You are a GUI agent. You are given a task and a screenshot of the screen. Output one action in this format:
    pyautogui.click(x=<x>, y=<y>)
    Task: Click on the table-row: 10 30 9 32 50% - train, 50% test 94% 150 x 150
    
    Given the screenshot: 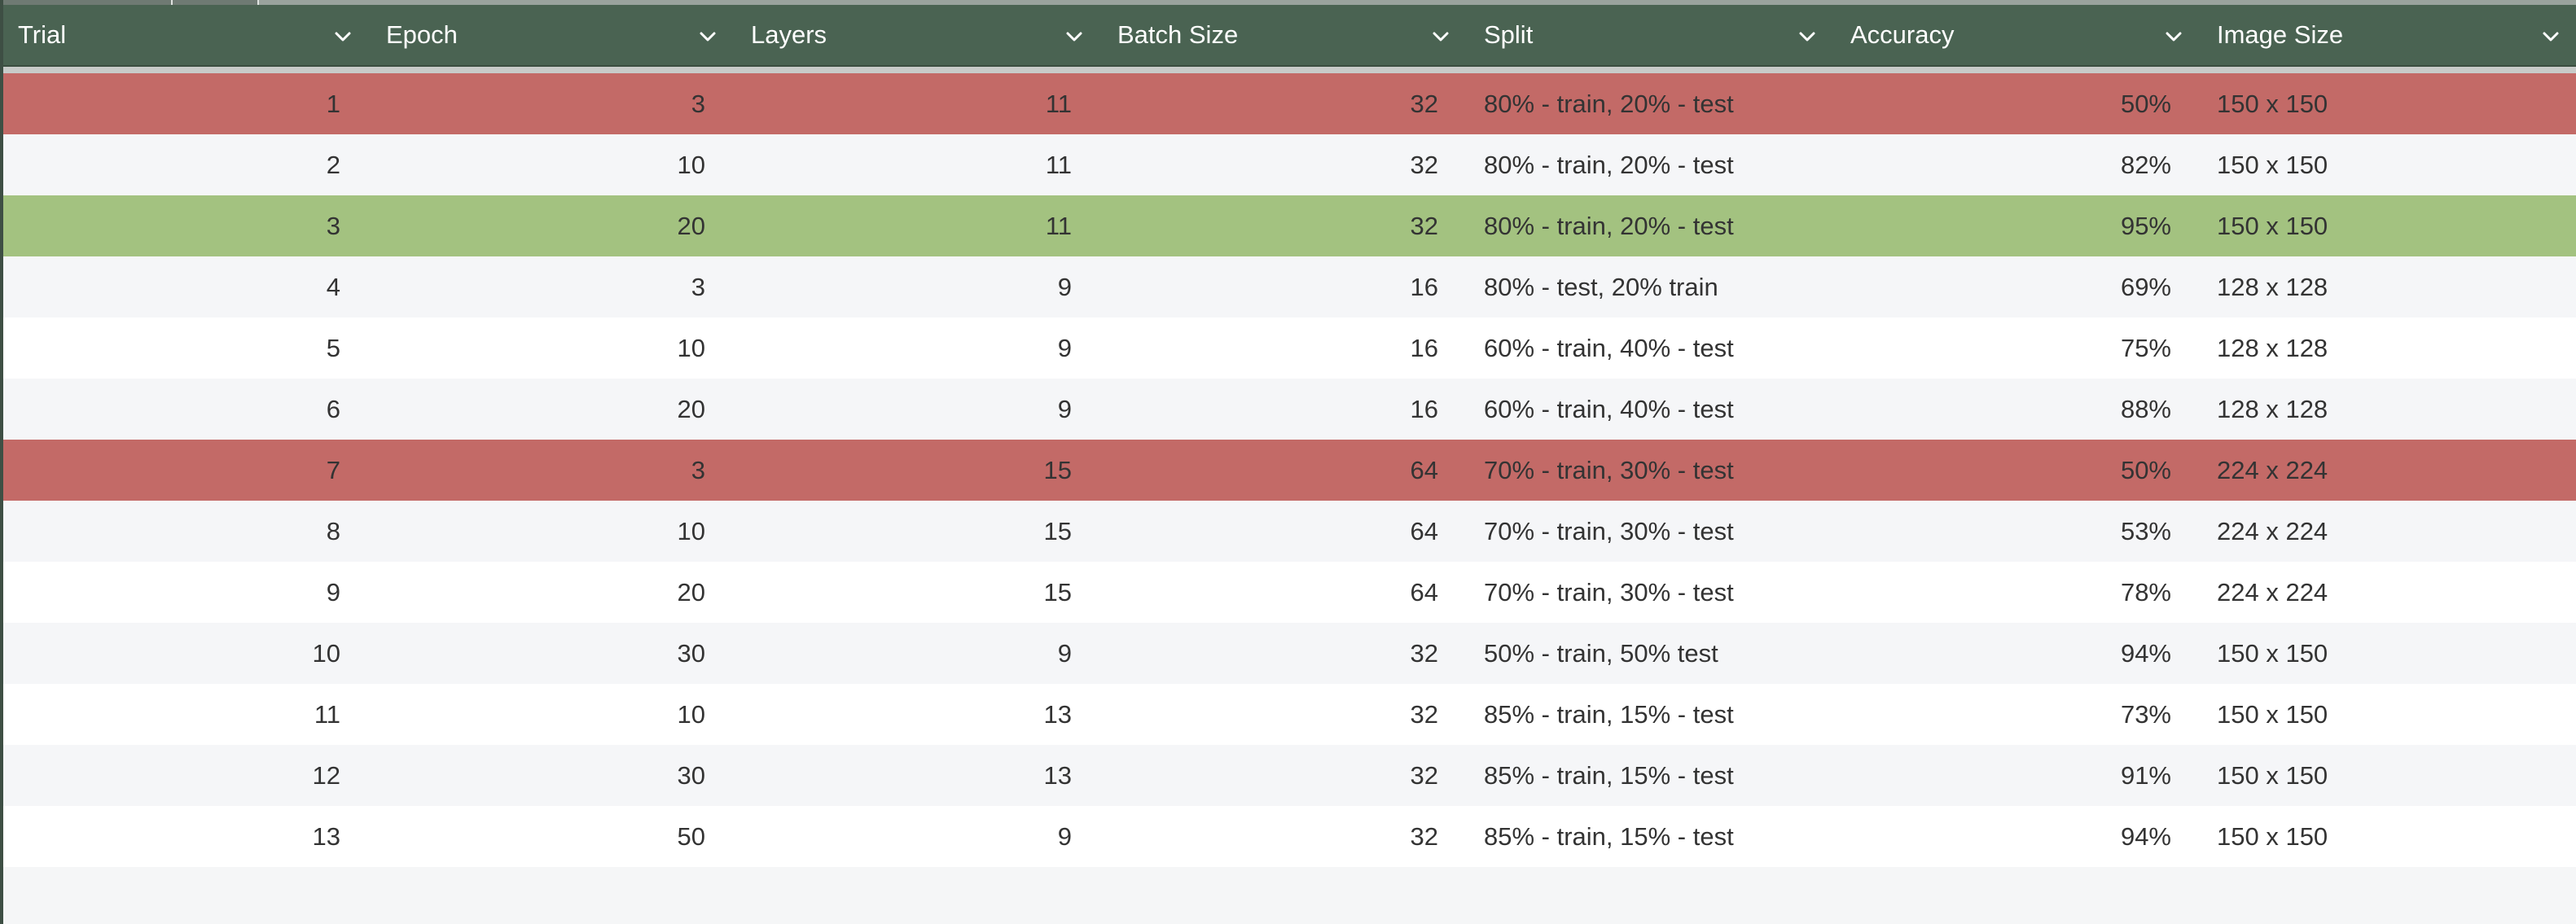 What is the action you would take?
    pyautogui.click(x=1289, y=653)
    